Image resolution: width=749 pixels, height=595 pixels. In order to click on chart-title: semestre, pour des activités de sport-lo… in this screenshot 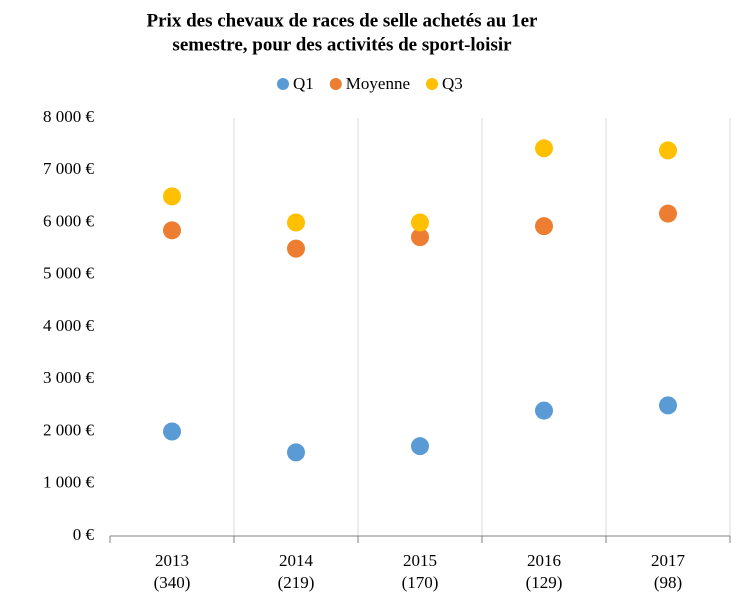, I will do `click(342, 44)`.